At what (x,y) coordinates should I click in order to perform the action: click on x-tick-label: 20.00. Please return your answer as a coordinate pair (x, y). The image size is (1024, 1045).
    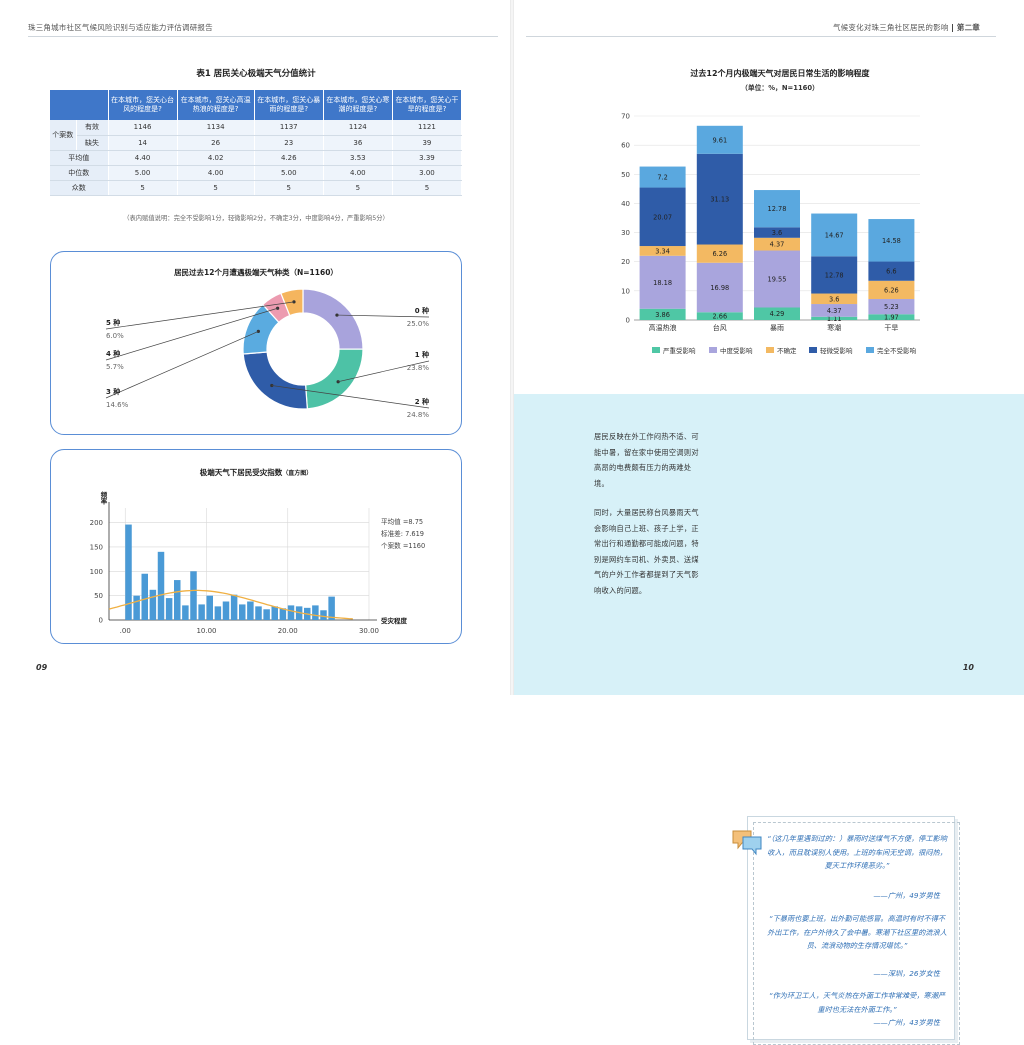
    Looking at the image, I should click on (288, 631).